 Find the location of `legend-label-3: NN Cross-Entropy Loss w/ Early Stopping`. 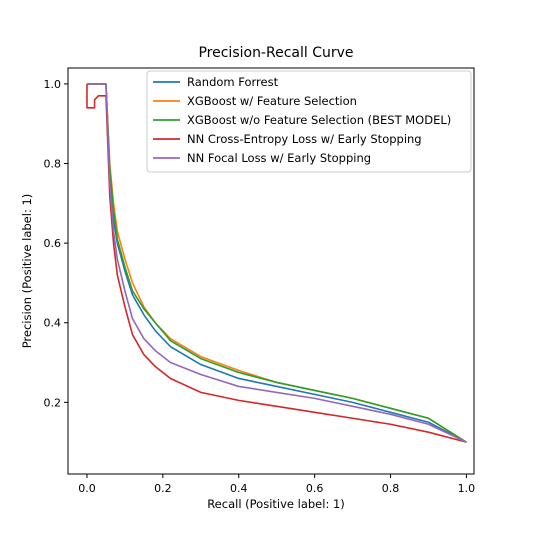

legend-label-3: NN Cross-Entropy Loss w/ Early Stopping is located at coordinates (304, 139).